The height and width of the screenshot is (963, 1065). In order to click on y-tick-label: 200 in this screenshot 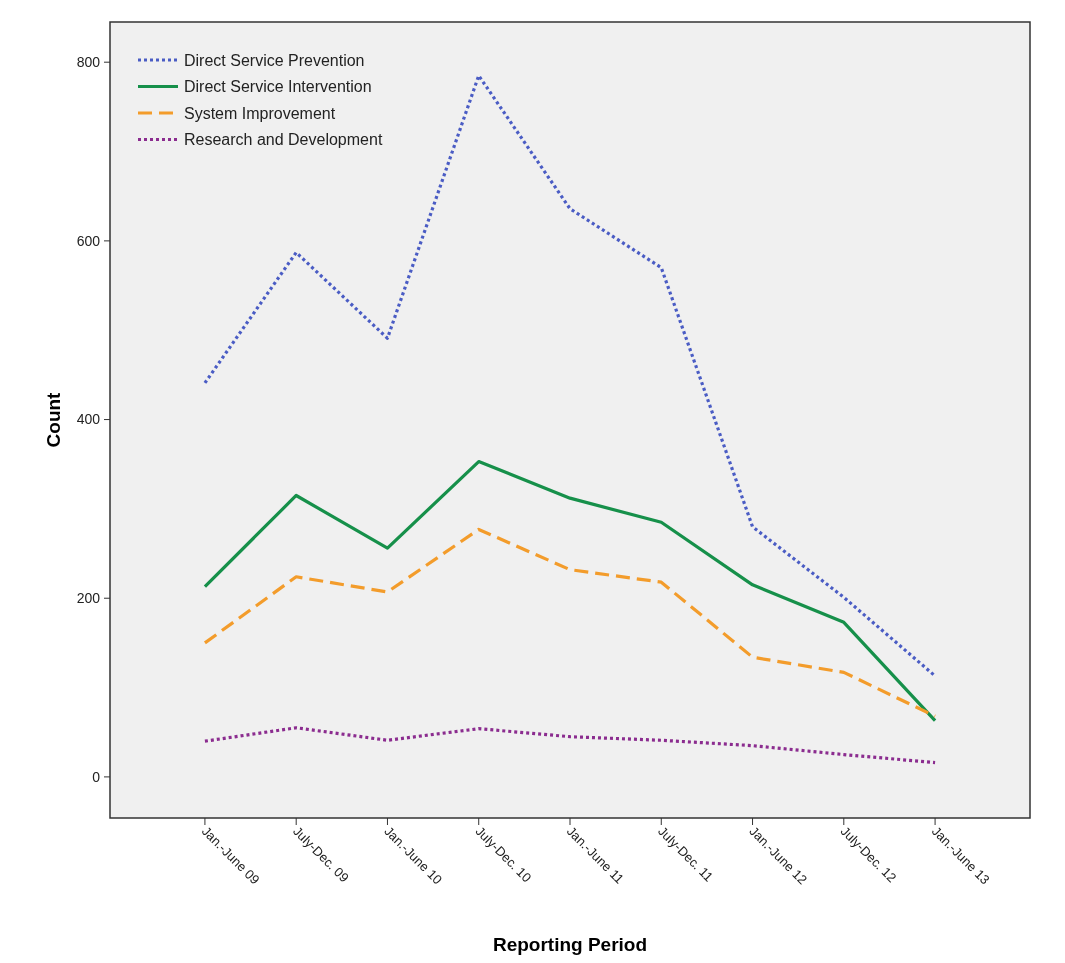, I will do `click(88, 598)`.